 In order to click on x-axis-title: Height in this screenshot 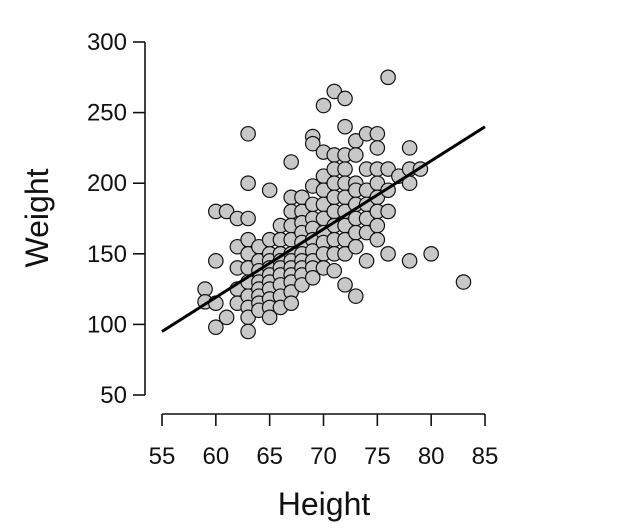, I will do `click(324, 504)`.